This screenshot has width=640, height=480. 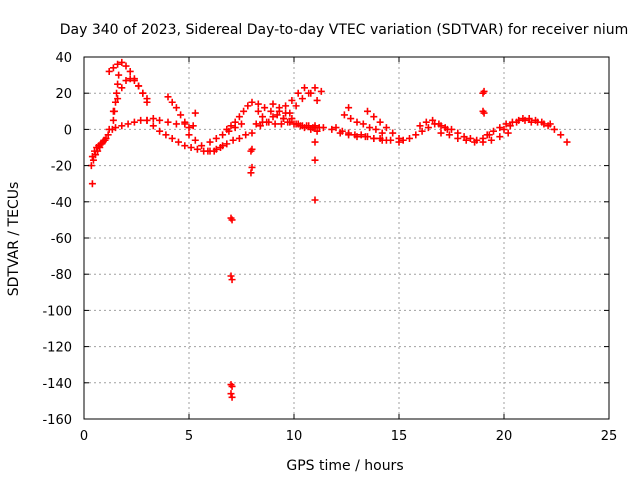 I want to click on y-axis-label: SDTVAR / TECUs, so click(x=14, y=239).